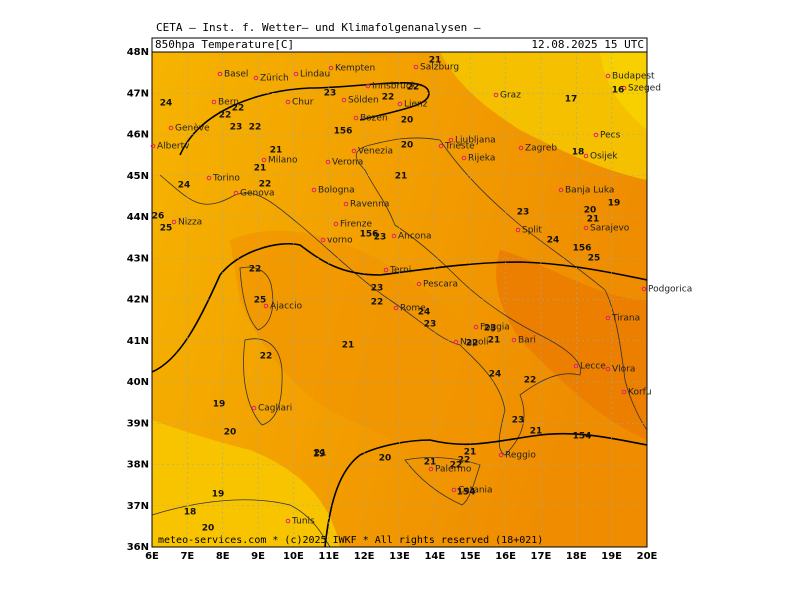 Image resolution: width=800 pixels, height=604 pixels. What do you see at coordinates (347, 163) in the screenshot?
I see `city-label: Verona` at bounding box center [347, 163].